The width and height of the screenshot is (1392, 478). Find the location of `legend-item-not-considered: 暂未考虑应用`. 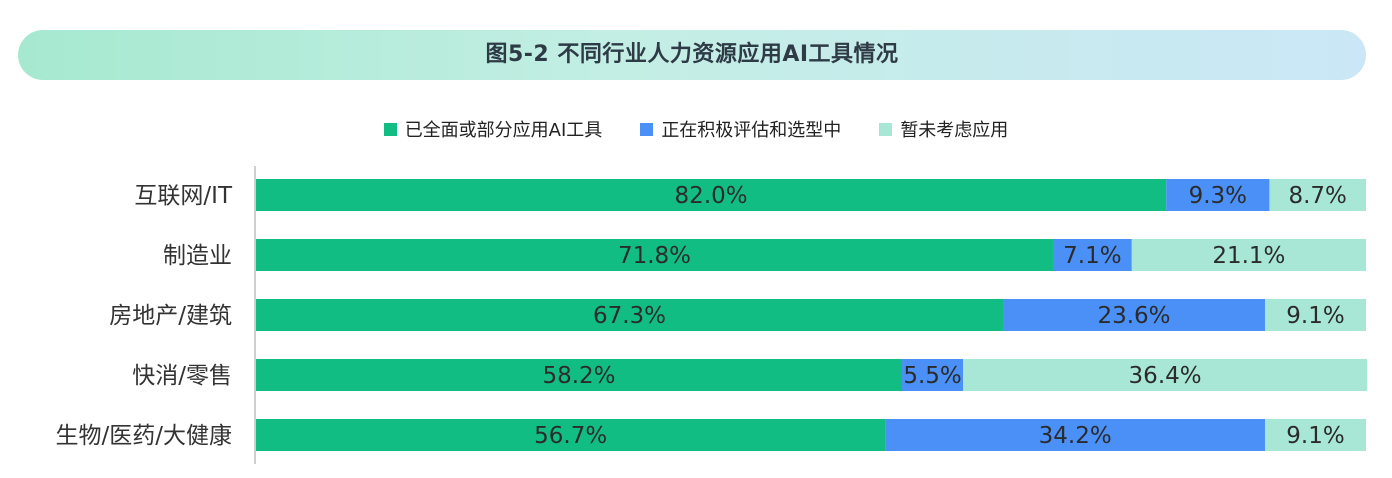

legend-item-not-considered: 暂未考虑应用 is located at coordinates (943, 129).